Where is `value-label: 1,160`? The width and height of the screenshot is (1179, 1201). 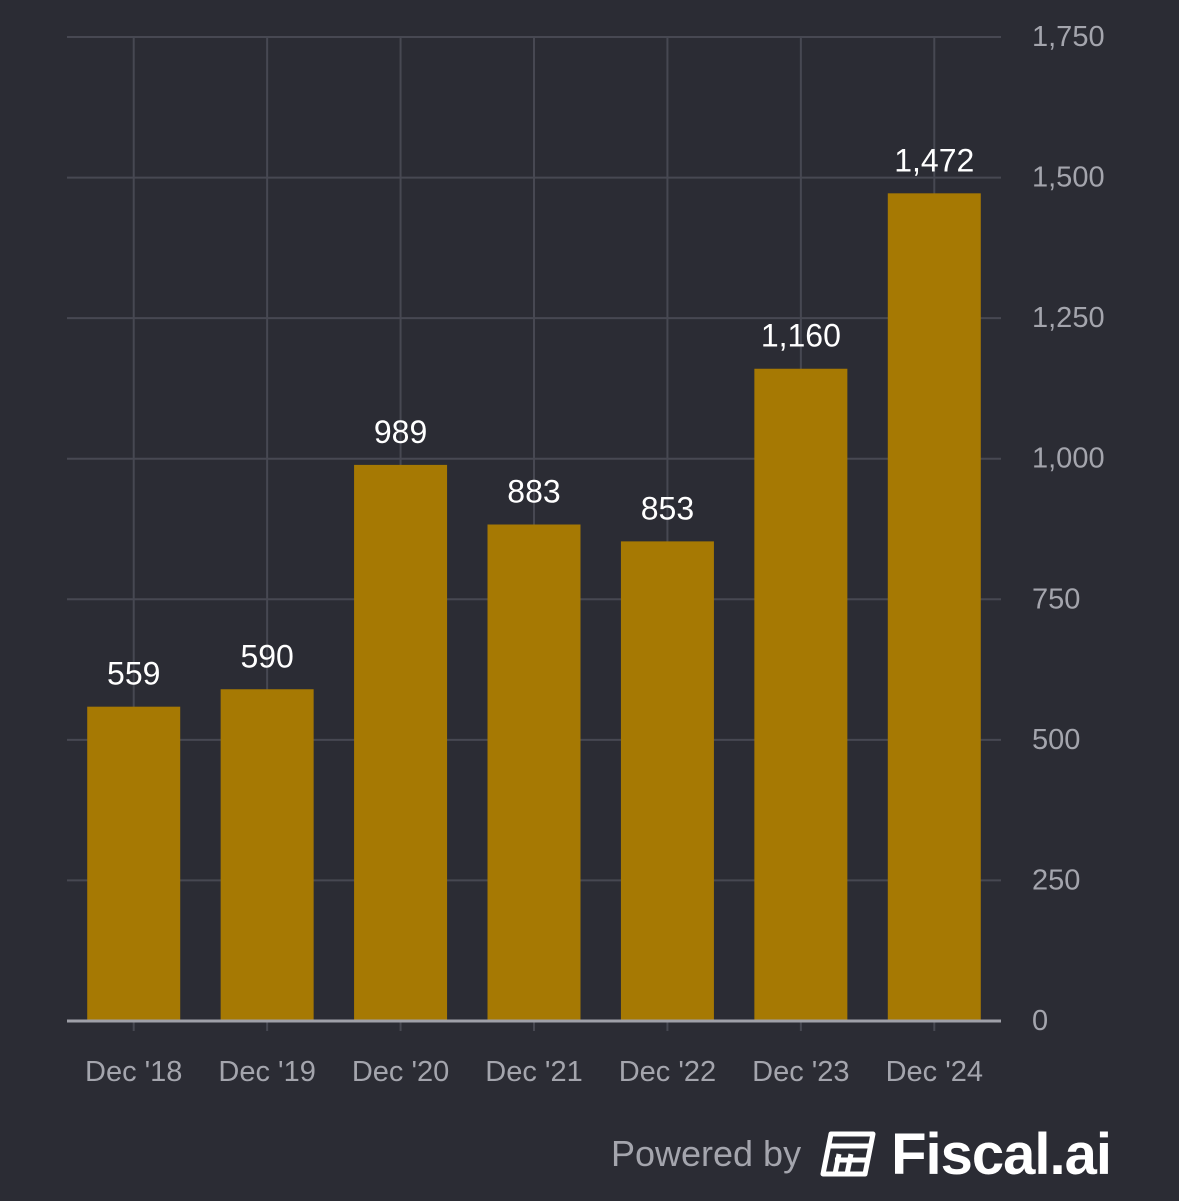 value-label: 1,160 is located at coordinates (801, 336).